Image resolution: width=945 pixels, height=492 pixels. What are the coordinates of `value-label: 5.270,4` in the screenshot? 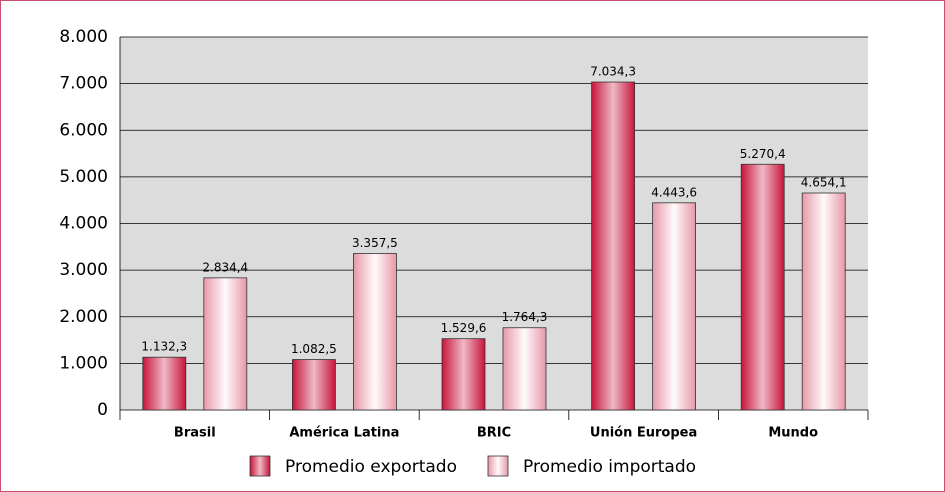 It's located at (763, 154).